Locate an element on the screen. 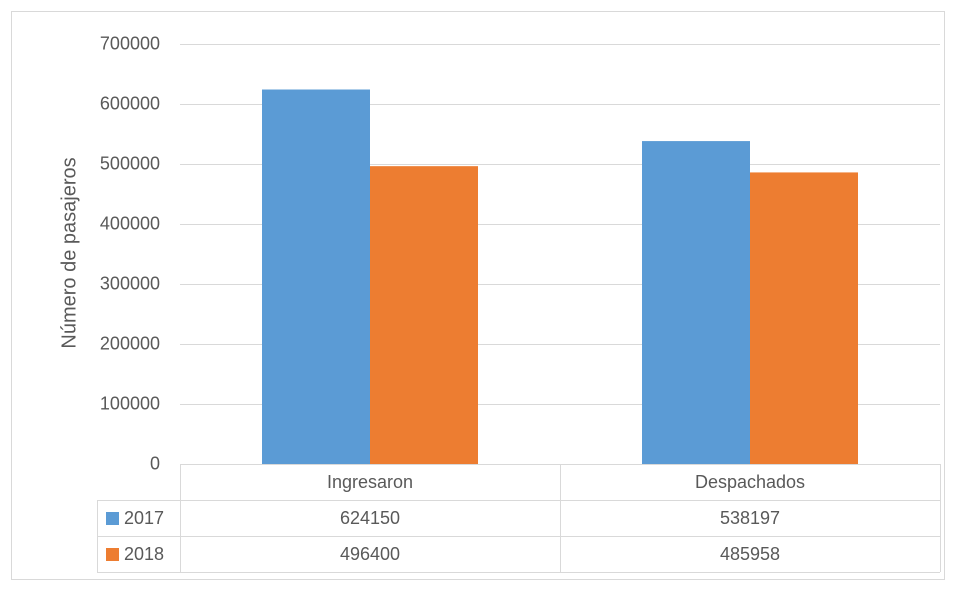 Image resolution: width=956 pixels, height=590 pixels. table-value: 538197 is located at coordinates (750, 518).